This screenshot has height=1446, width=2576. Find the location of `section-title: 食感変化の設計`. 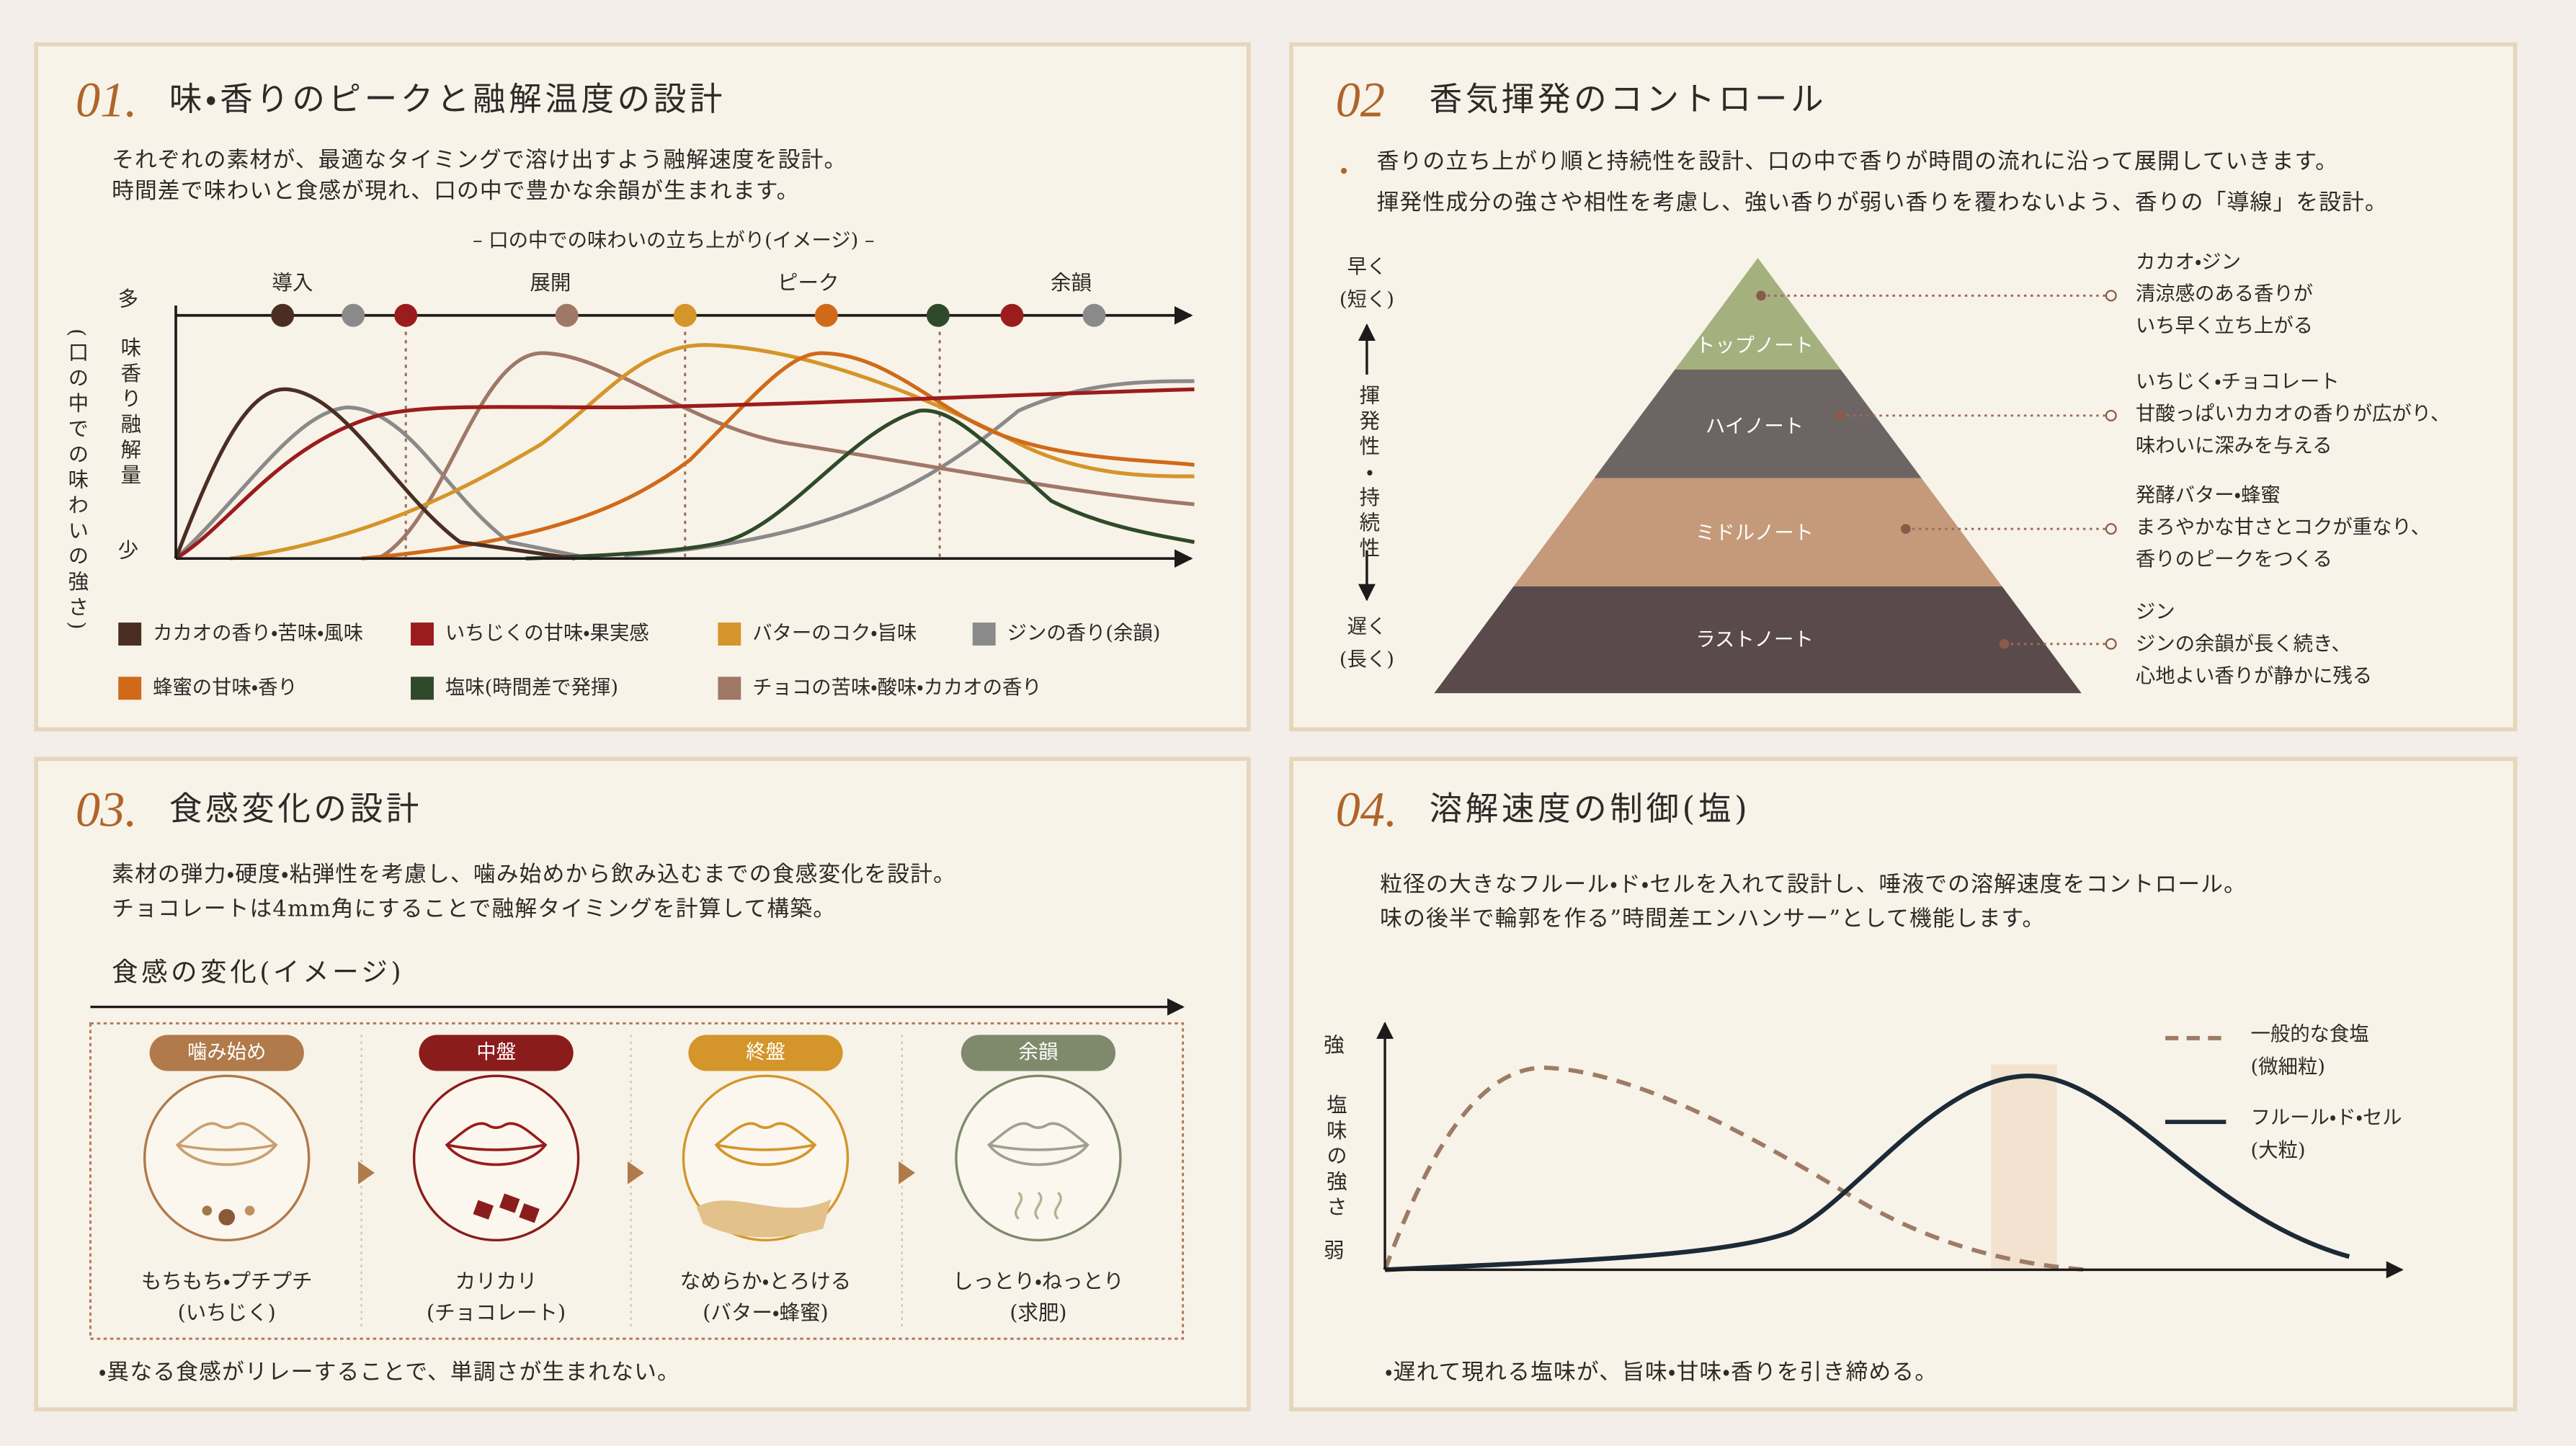

section-title: 食感変化の設計 is located at coordinates (295, 809).